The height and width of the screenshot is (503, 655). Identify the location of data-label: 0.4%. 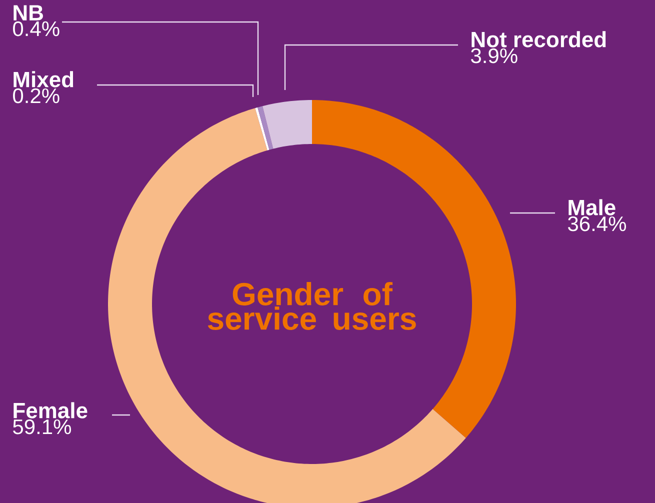
(36, 28).